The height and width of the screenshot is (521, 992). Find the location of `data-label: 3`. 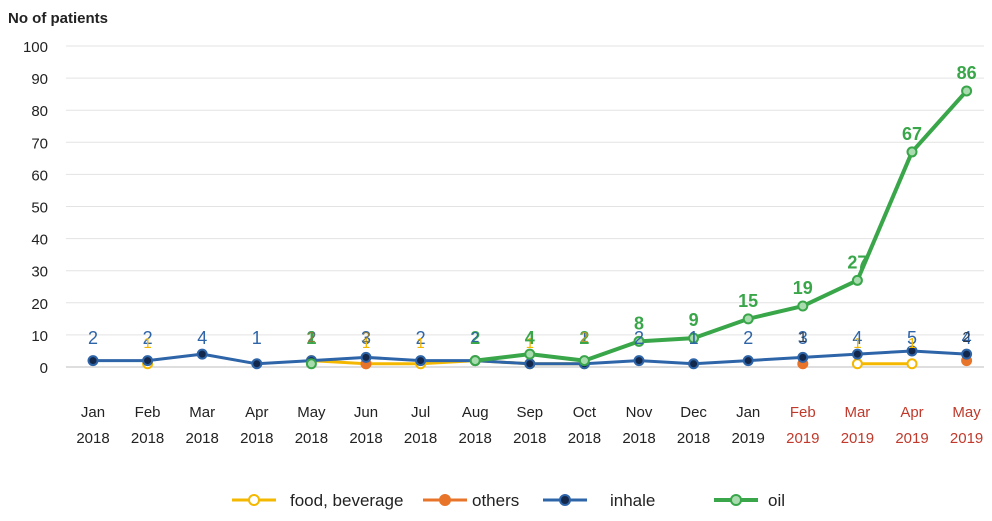

data-label: 3 is located at coordinates (803, 338).